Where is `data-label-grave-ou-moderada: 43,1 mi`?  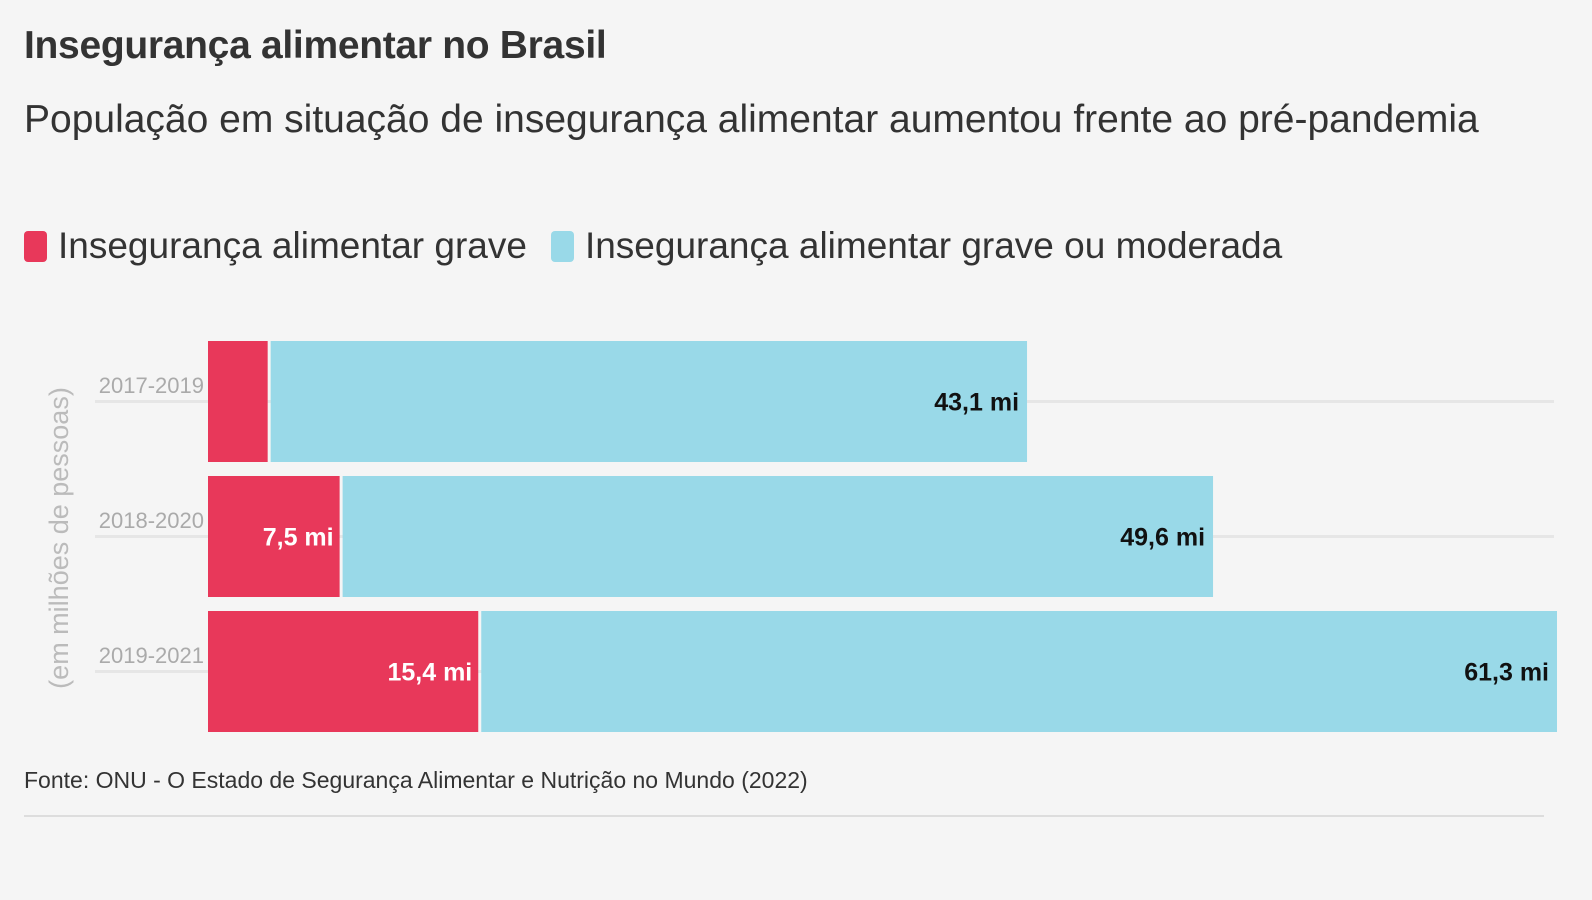 data-label-grave-ou-moderada: 43,1 mi is located at coordinates (976, 403).